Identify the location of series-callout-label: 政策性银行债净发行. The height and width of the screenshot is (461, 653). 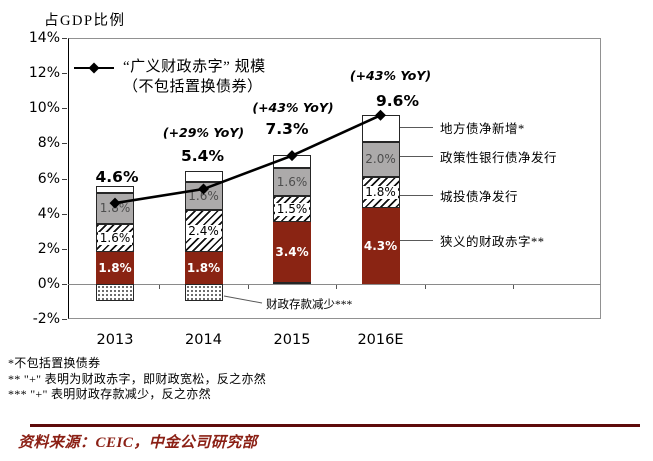
(499, 158).